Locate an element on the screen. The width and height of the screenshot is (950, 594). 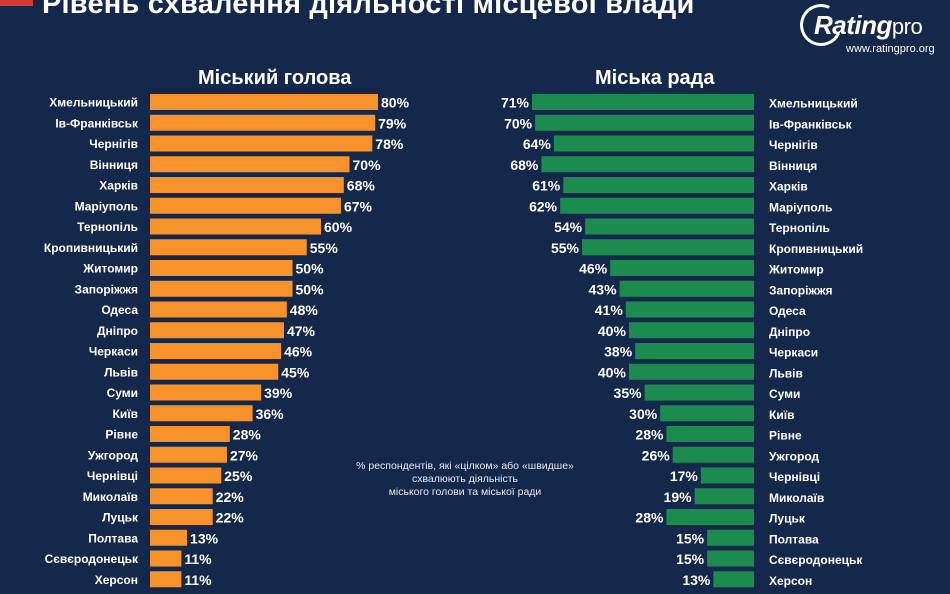
council-category-label: Херсон is located at coordinates (790, 581).